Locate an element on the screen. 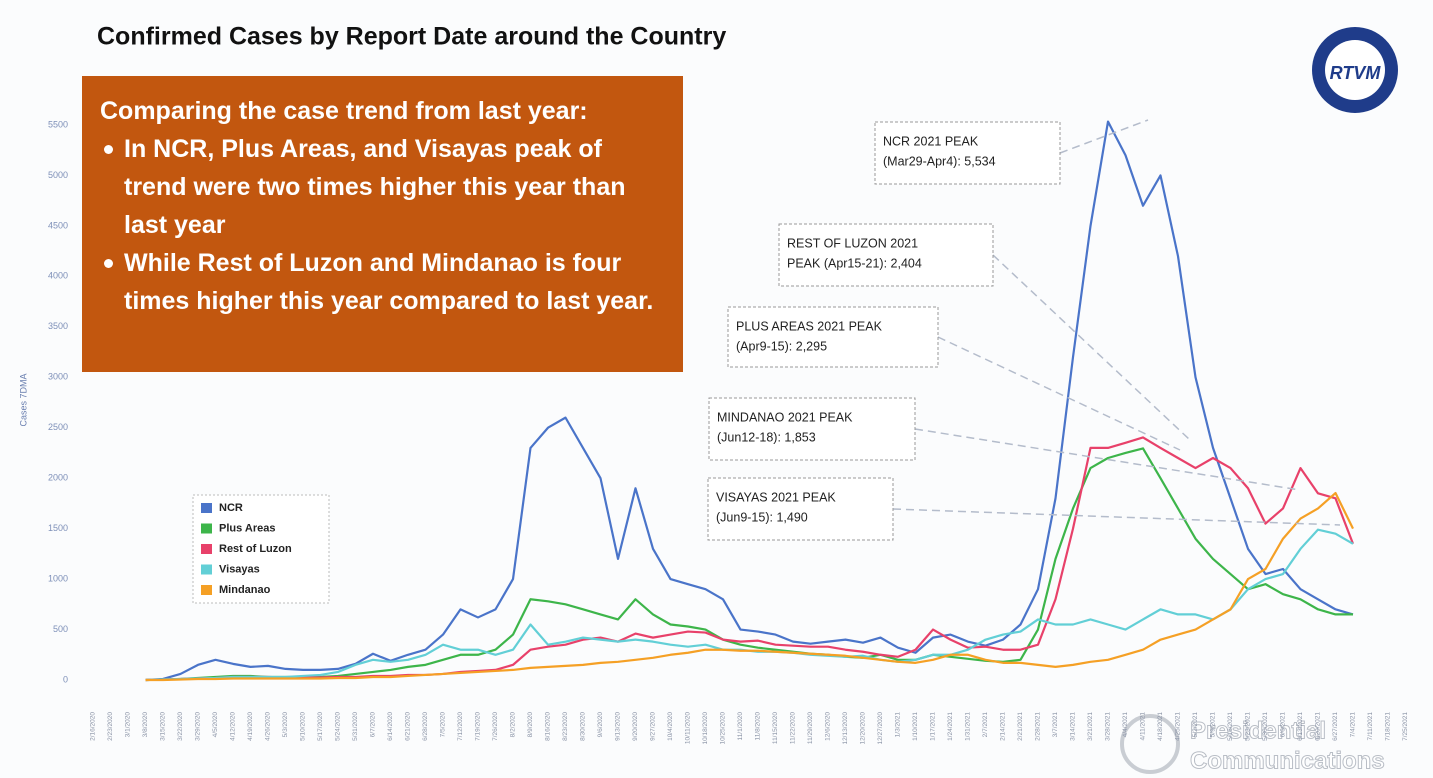 The image size is (1433, 778). x-tick-label: 1/17/2021 is located at coordinates (933, 726).